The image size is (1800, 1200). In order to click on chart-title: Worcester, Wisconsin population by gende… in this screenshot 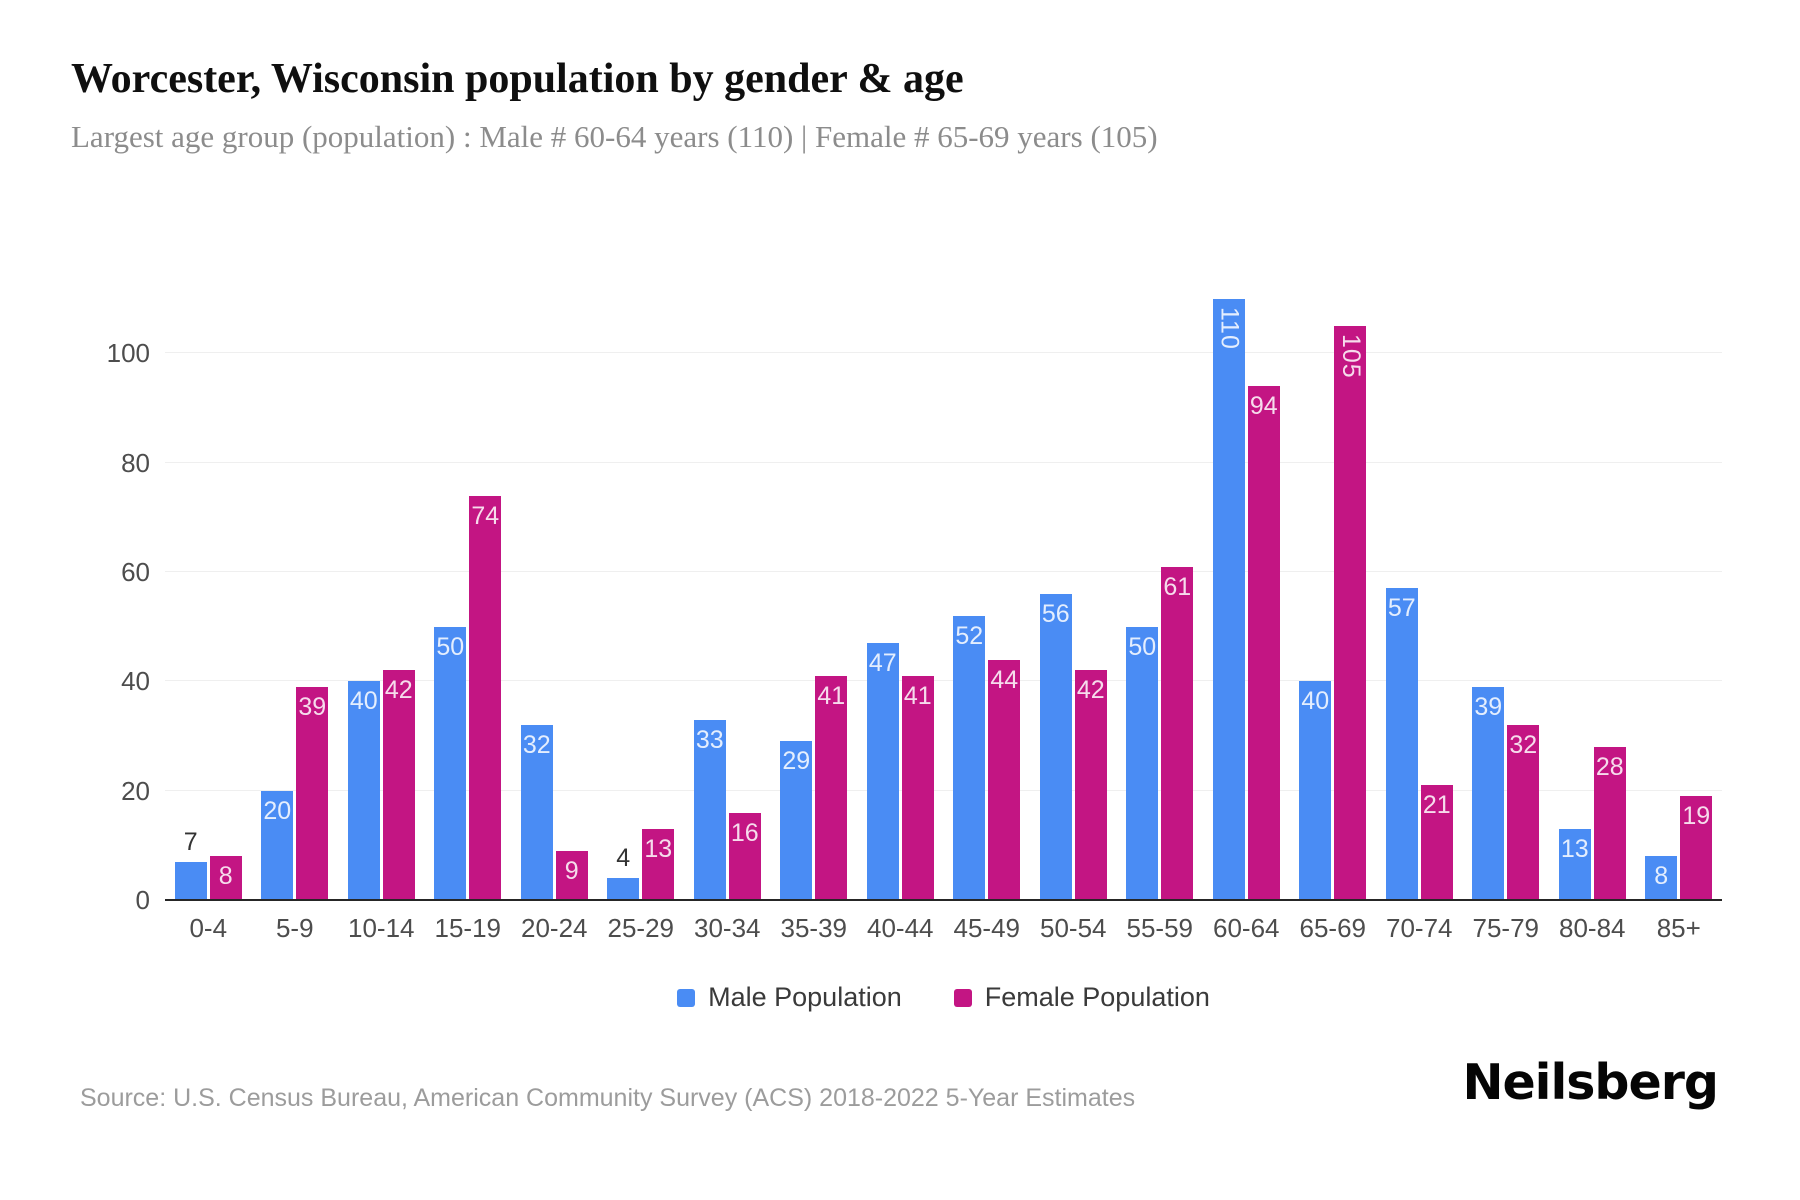, I will do `click(517, 79)`.